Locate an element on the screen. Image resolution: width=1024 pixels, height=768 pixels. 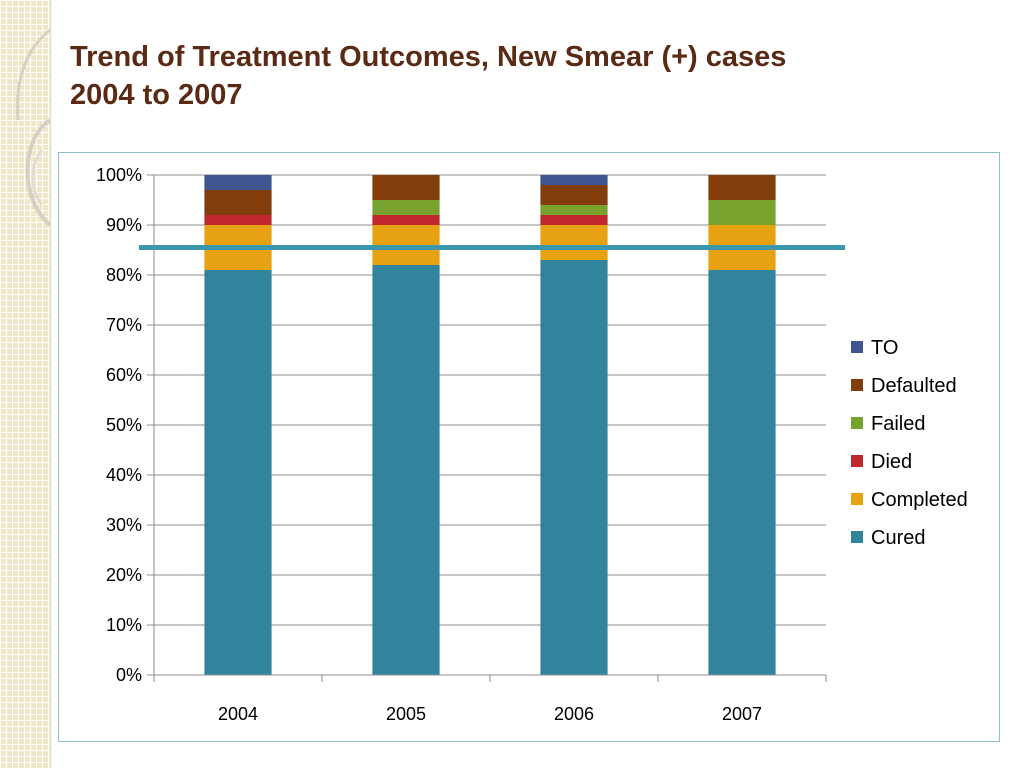
x-tick-label: 2004 is located at coordinates (238, 714).